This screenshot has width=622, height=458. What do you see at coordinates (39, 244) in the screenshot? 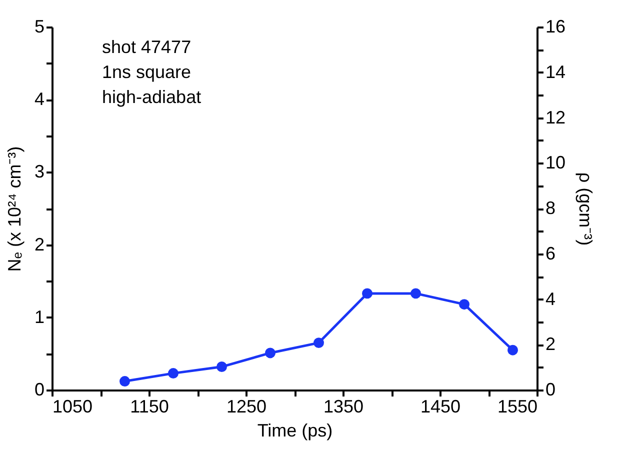
I see `y-tick-label: 2` at bounding box center [39, 244].